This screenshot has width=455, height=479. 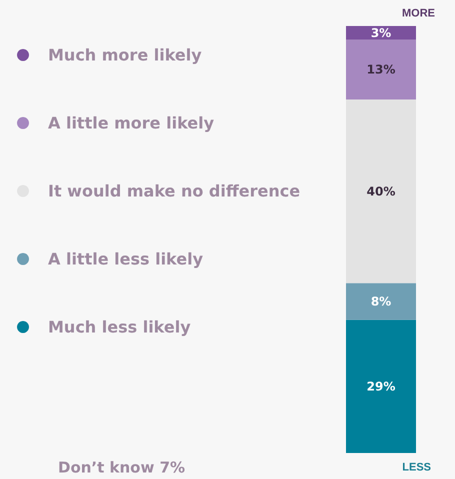 What do you see at coordinates (418, 14) in the screenshot?
I see `text: MORE` at bounding box center [418, 14].